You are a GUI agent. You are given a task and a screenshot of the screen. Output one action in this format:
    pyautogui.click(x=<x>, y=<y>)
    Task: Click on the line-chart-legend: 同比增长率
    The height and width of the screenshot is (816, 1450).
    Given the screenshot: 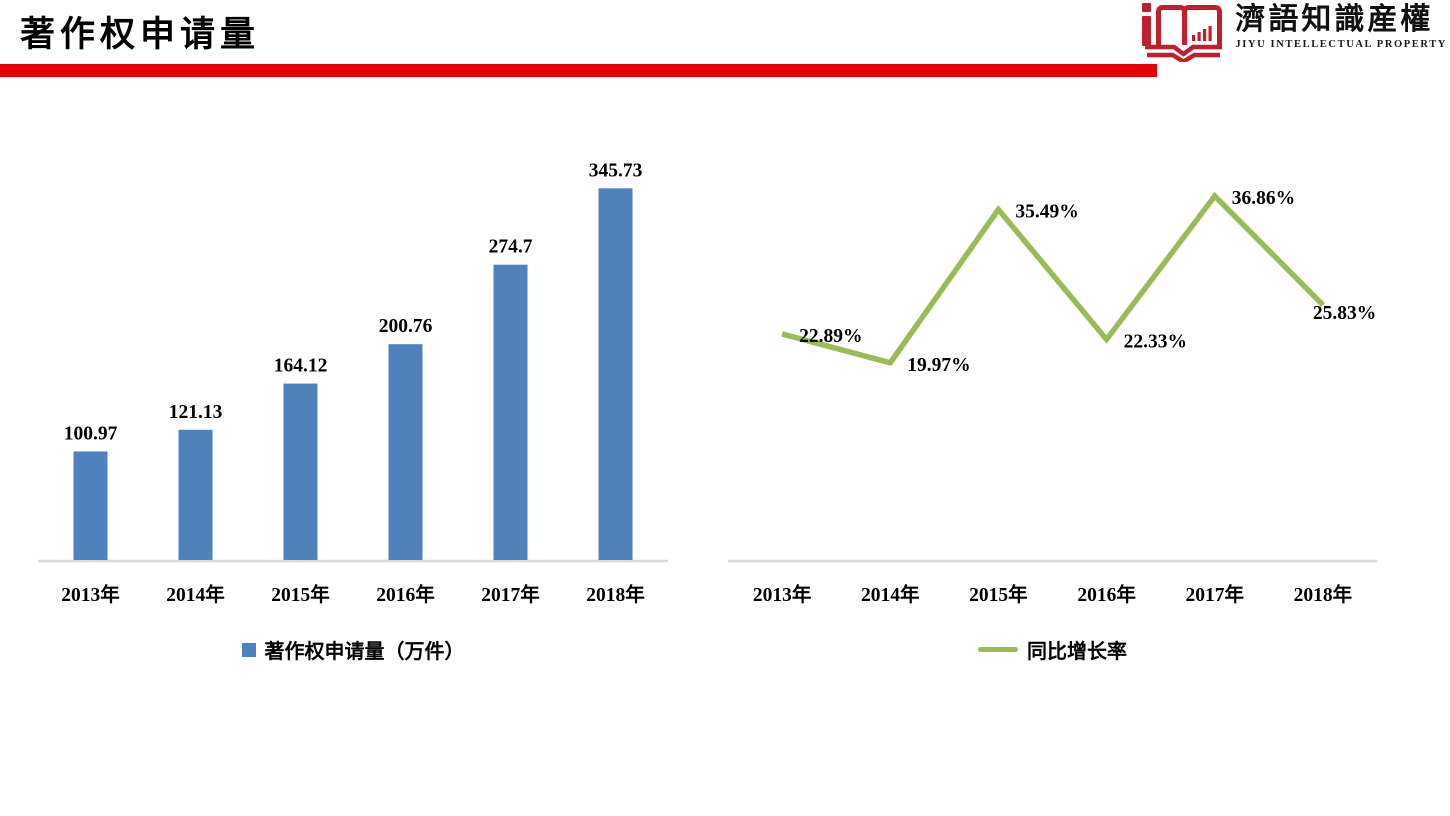 What is the action you would take?
    pyautogui.click(x=1052, y=649)
    